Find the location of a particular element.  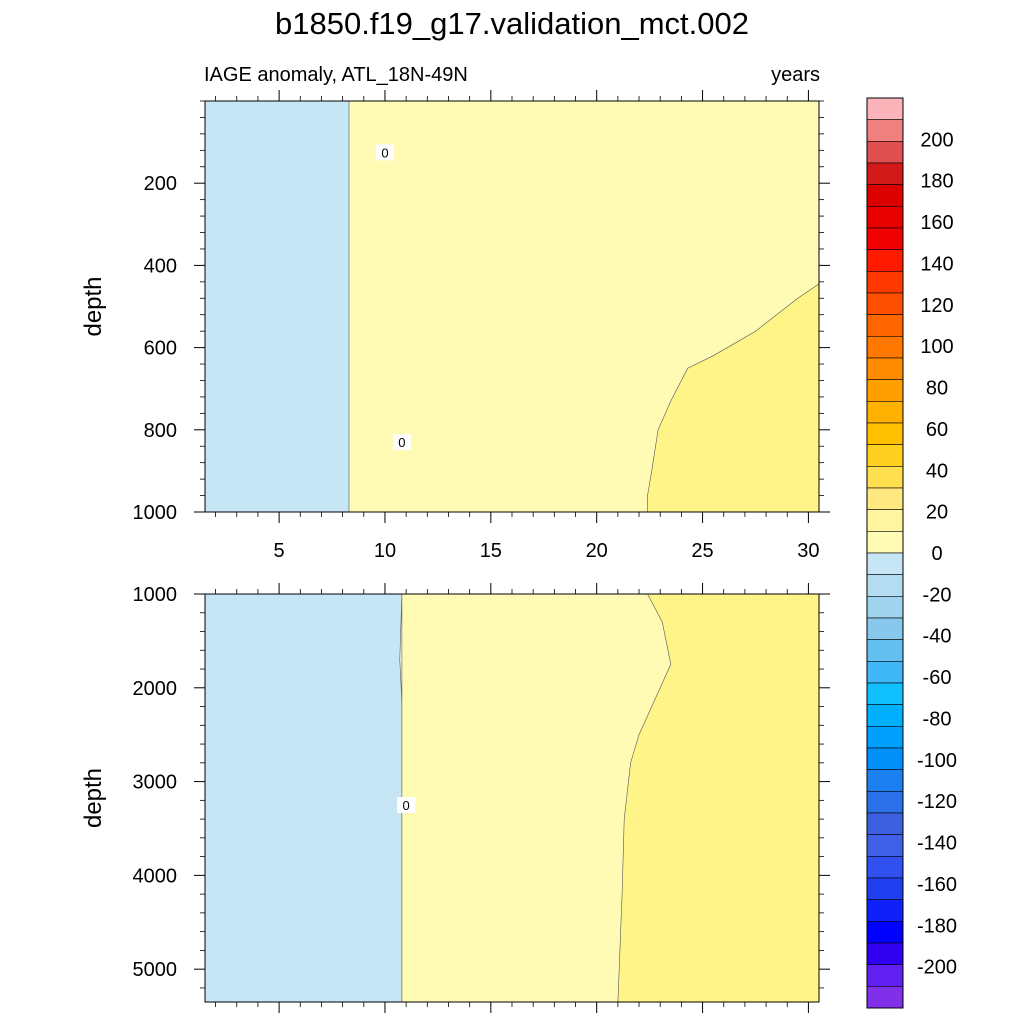

colorbar-label: -20 is located at coordinates (937, 595).